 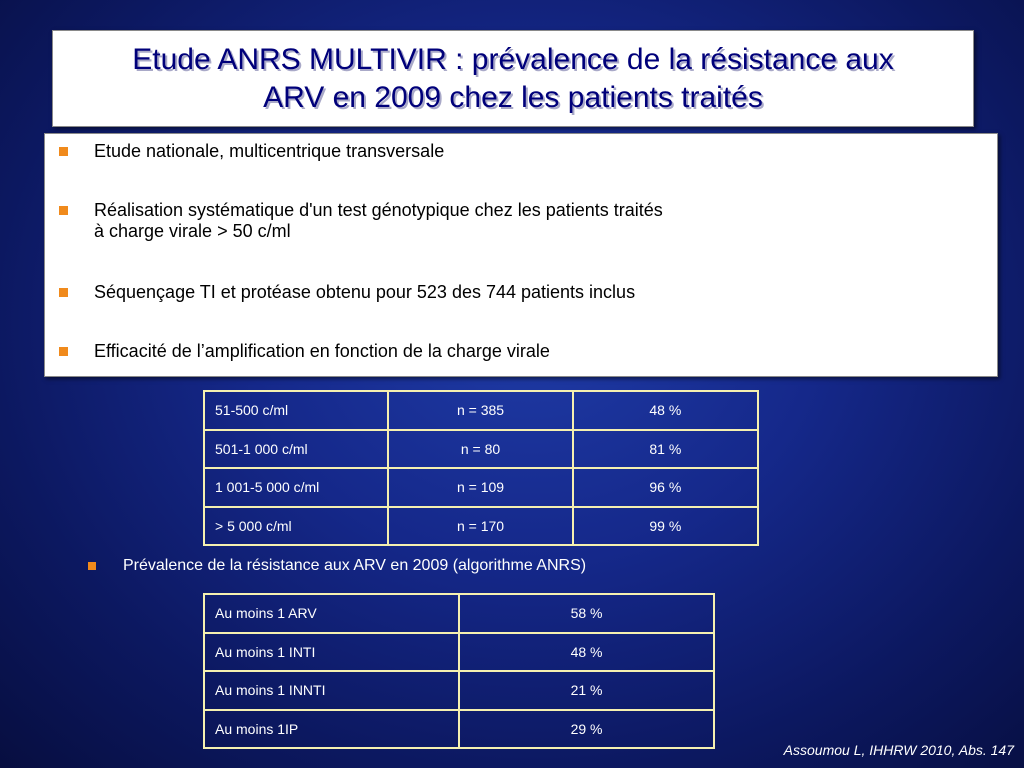 I want to click on table-cell: n = 109, so click(x=480, y=487).